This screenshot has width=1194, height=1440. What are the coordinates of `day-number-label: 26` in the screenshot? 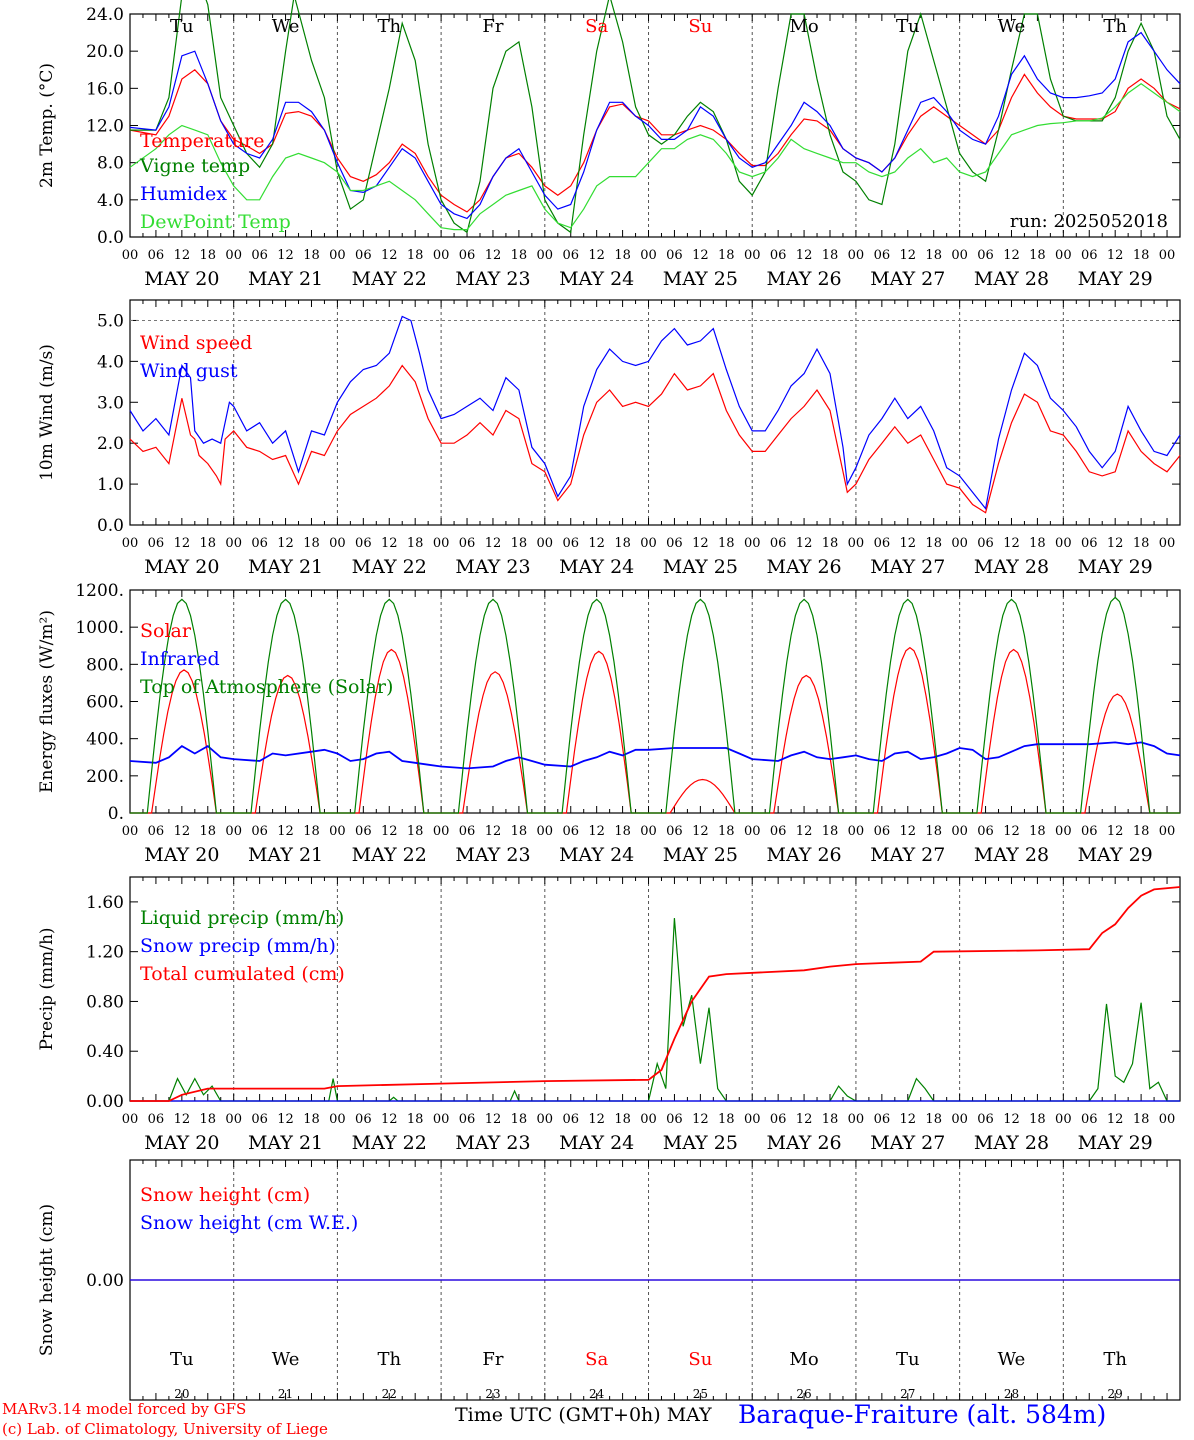 It's located at (803, 1394).